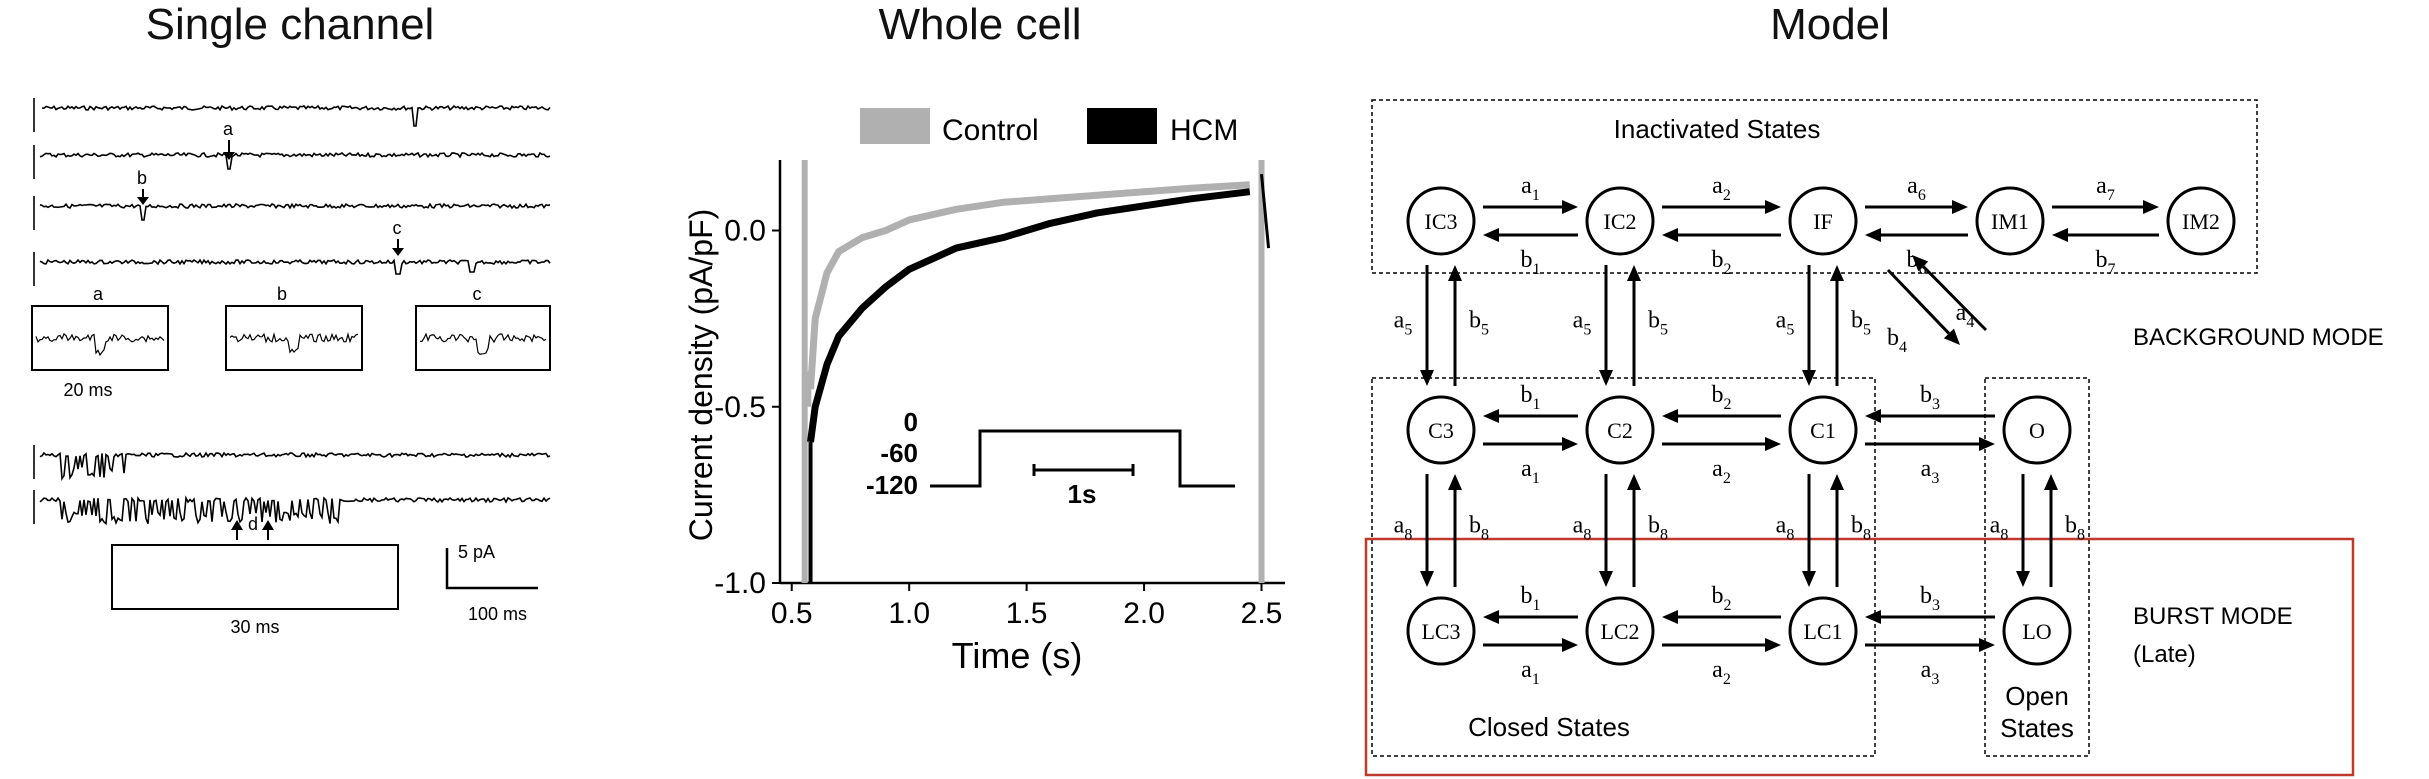  Describe the element at coordinates (1620, 430) in the screenshot. I see `state-label-c2: C2` at that location.